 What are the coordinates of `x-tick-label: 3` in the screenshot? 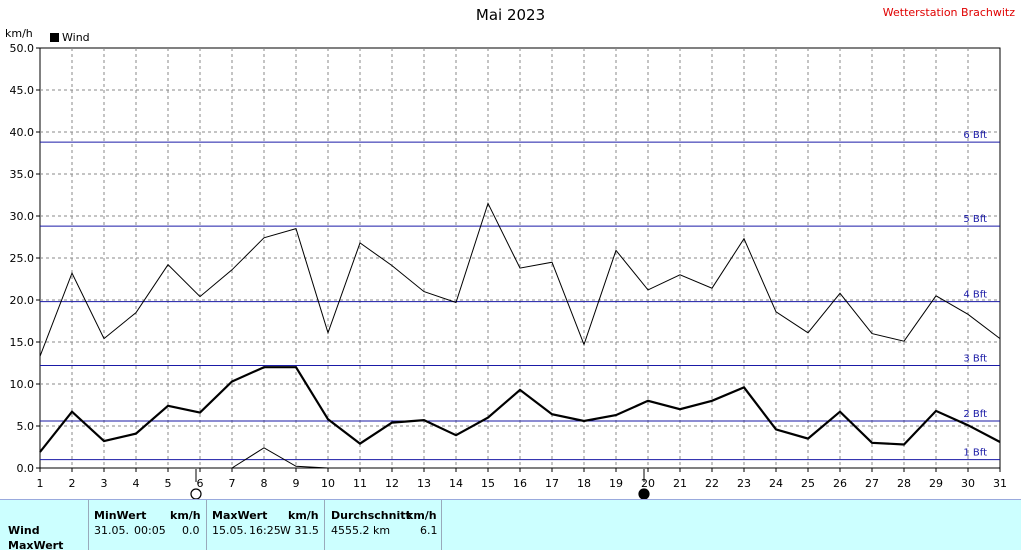 It's located at (104, 483).